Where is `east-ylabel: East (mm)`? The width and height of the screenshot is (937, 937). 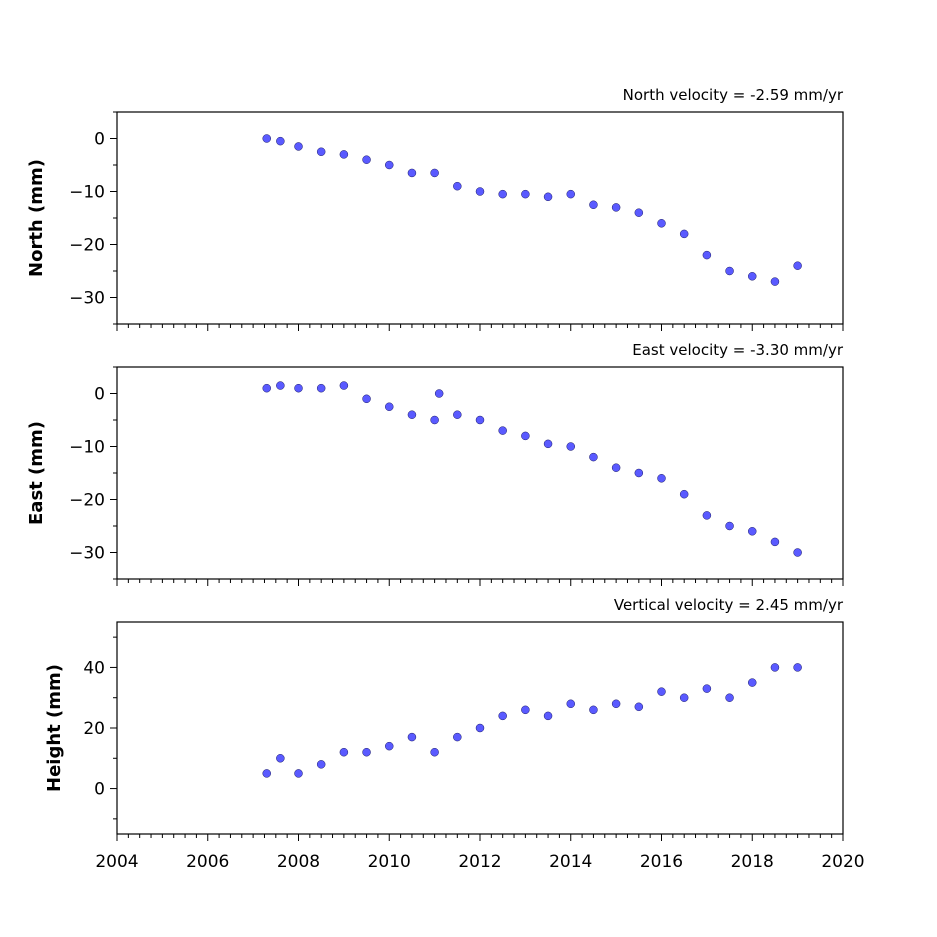 east-ylabel: East (mm) is located at coordinates (36, 473).